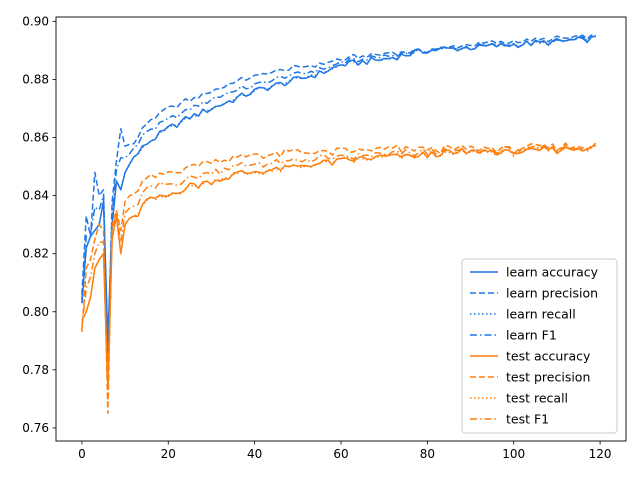 The image size is (640, 480). Describe the element at coordinates (35, 370) in the screenshot. I see `y-tick-label: 0.78` at that location.